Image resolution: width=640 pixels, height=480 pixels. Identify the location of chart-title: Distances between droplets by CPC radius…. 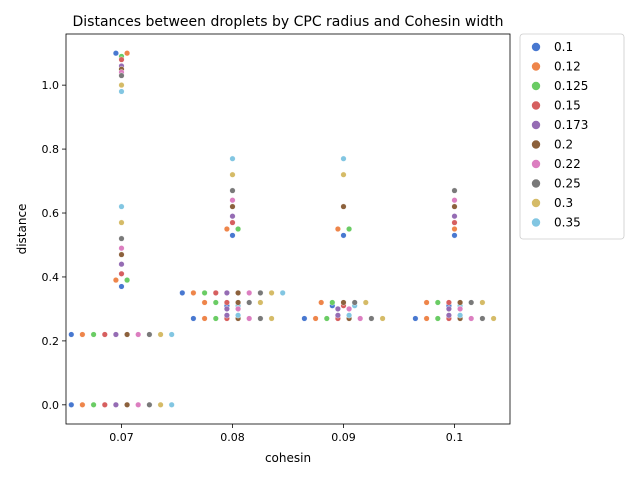
(288, 22).